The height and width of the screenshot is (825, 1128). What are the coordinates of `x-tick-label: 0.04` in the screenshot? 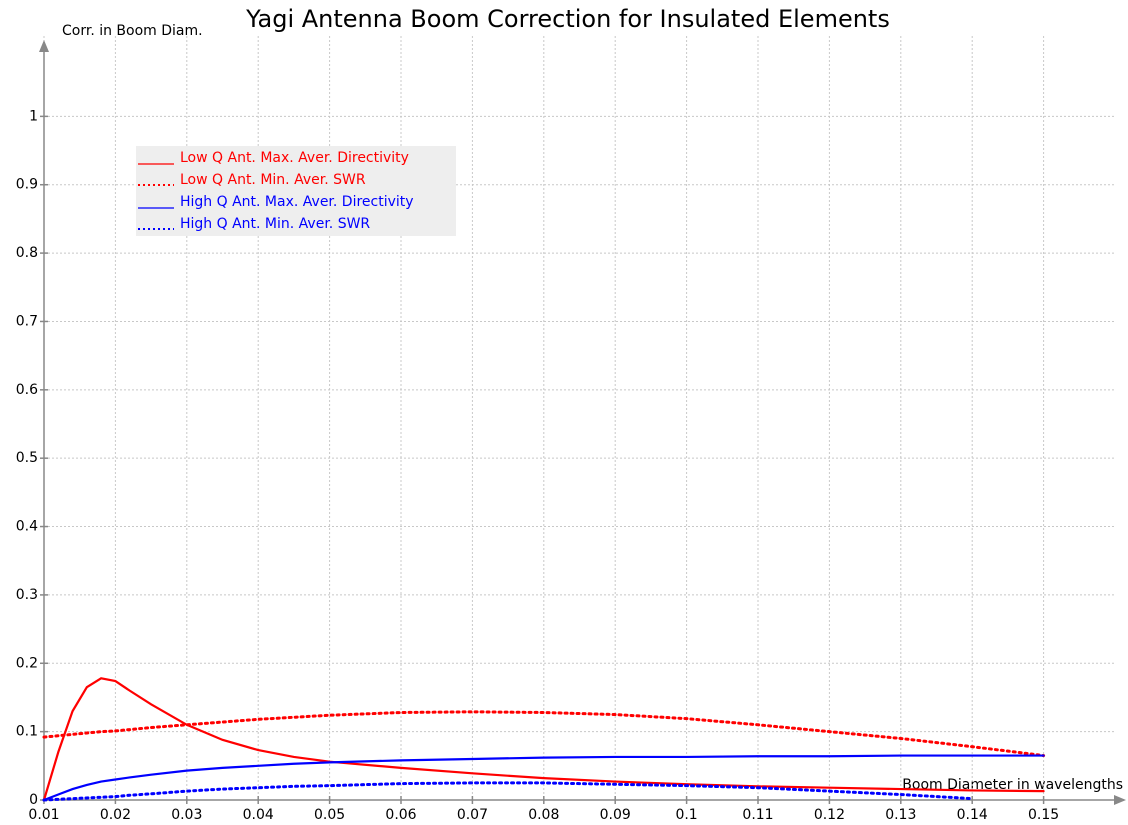 It's located at (258, 815).